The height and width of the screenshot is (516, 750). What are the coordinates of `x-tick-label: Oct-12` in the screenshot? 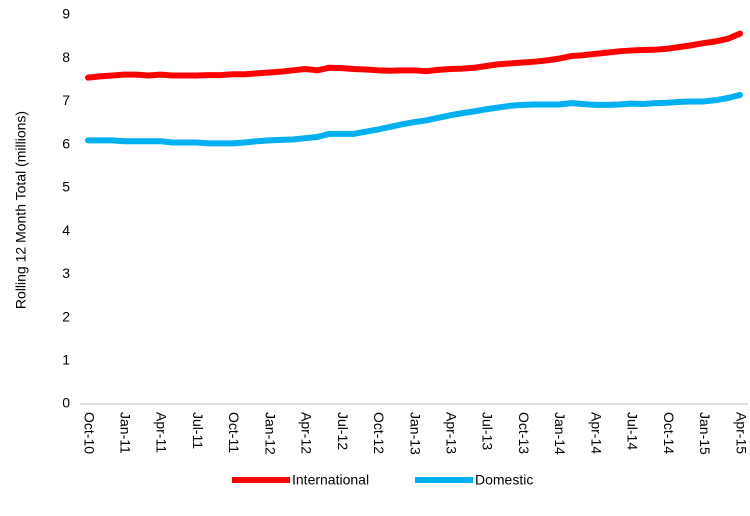 It's located at (379, 433).